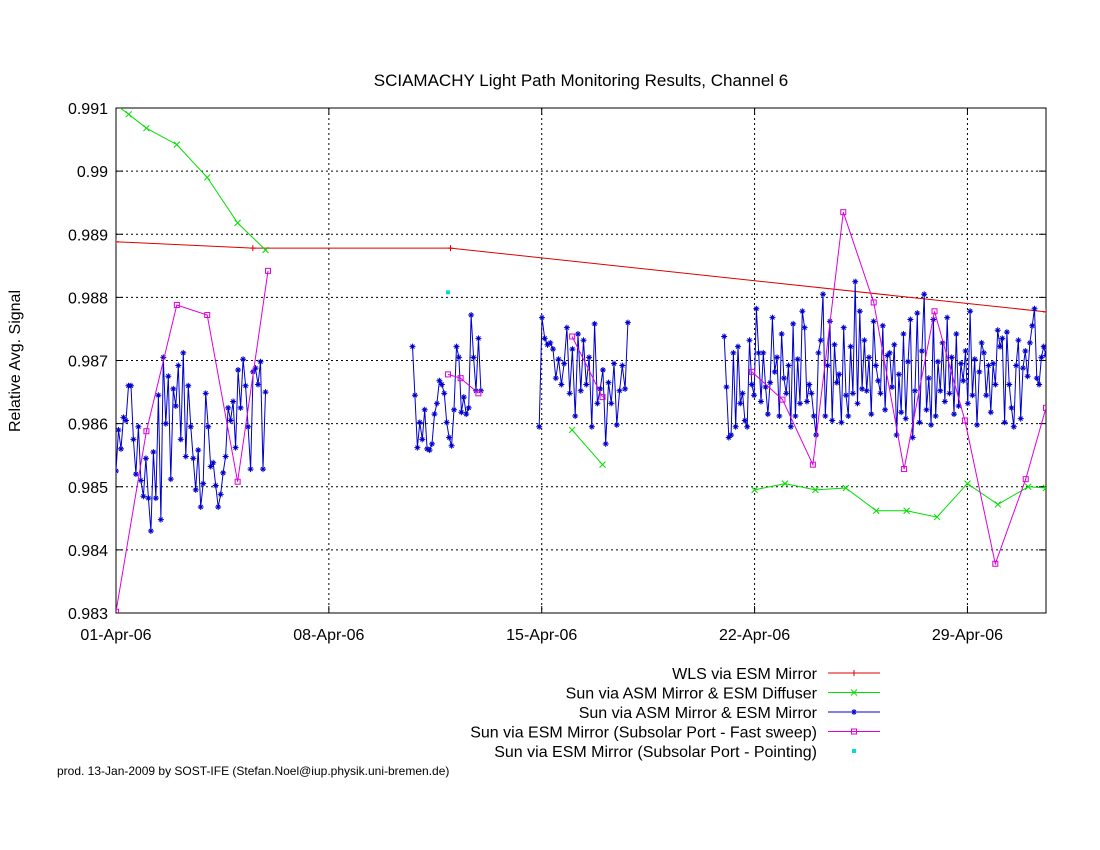 The height and width of the screenshot is (850, 1100). What do you see at coordinates (88, 551) in the screenshot?
I see `y-tick-label: 0.984` at bounding box center [88, 551].